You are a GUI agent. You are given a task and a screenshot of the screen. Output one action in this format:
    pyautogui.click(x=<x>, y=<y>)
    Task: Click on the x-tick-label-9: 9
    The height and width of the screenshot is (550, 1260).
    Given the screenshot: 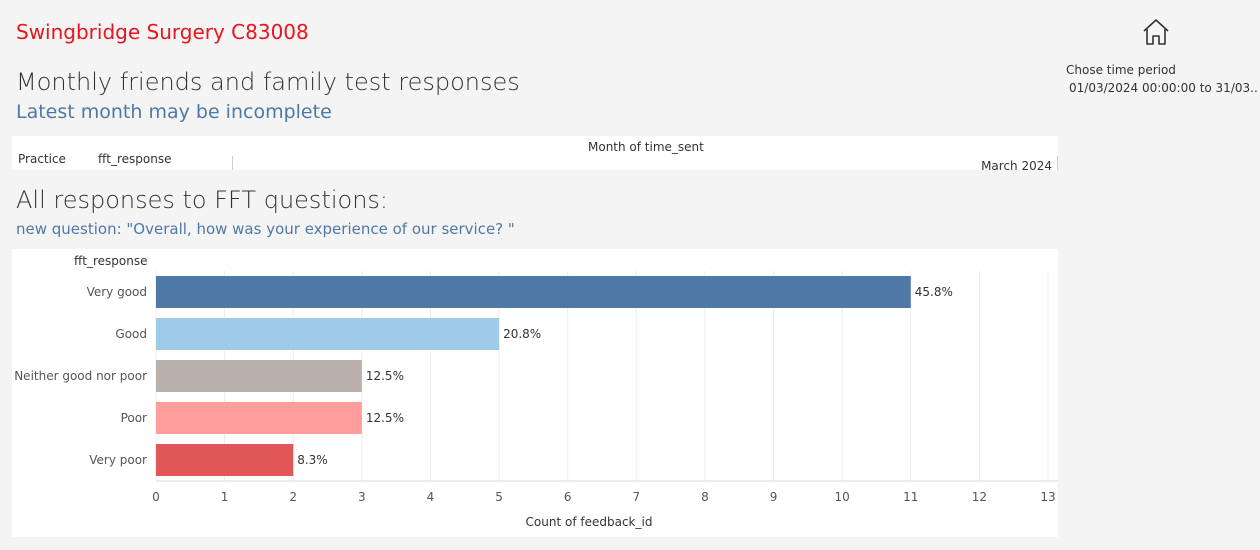 What is the action you would take?
    pyautogui.click(x=774, y=497)
    